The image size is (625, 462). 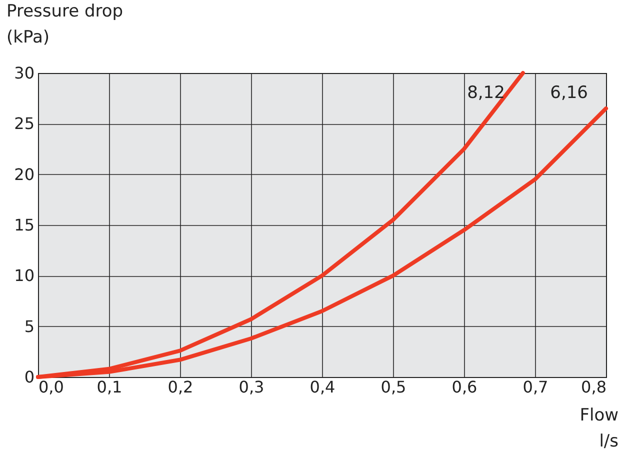 What do you see at coordinates (29, 377) in the screenshot?
I see `y-tick-label: 0` at bounding box center [29, 377].